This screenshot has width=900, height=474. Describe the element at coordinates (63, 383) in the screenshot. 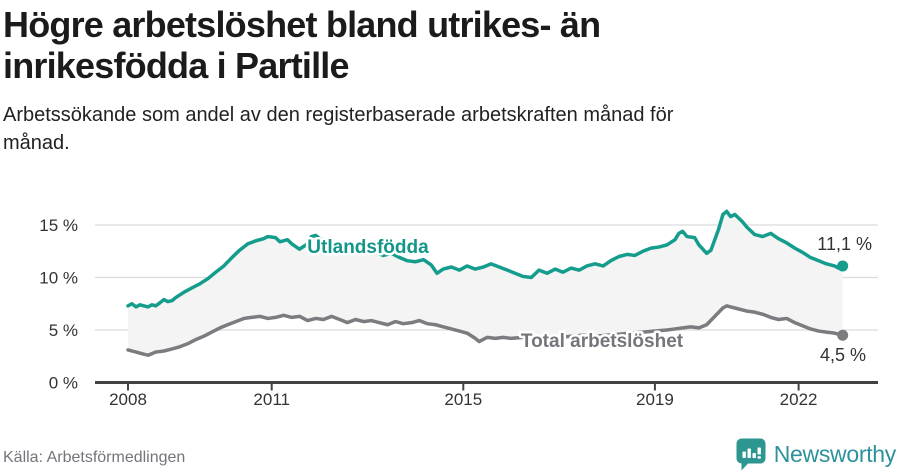

I see `y-tick-label: 0 %` at that location.